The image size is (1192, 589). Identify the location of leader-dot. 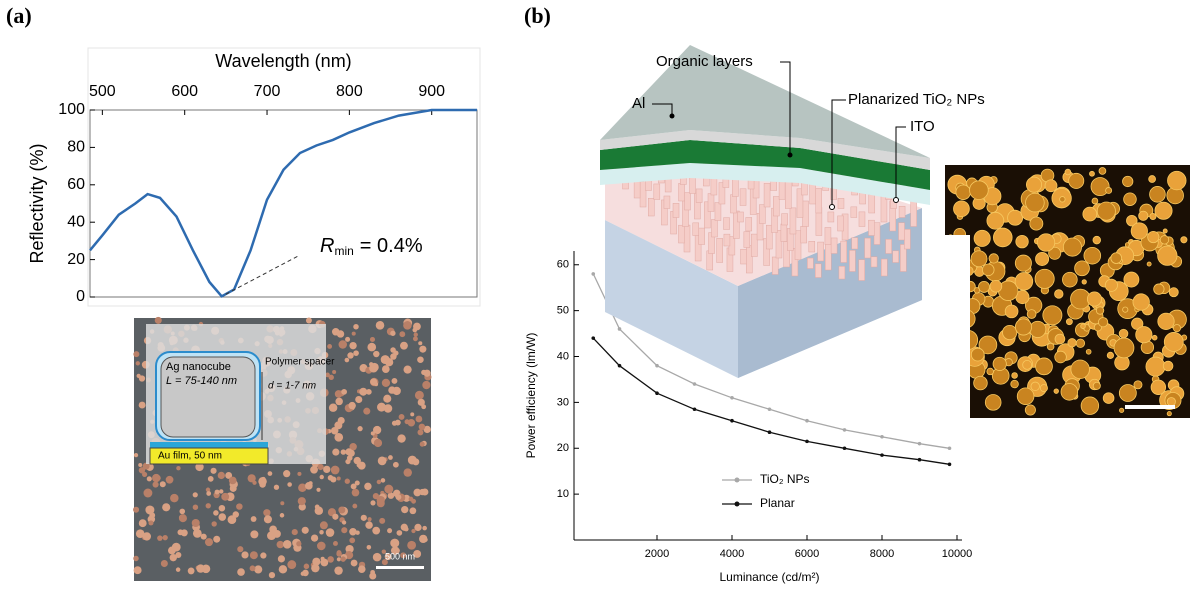
(672, 116).